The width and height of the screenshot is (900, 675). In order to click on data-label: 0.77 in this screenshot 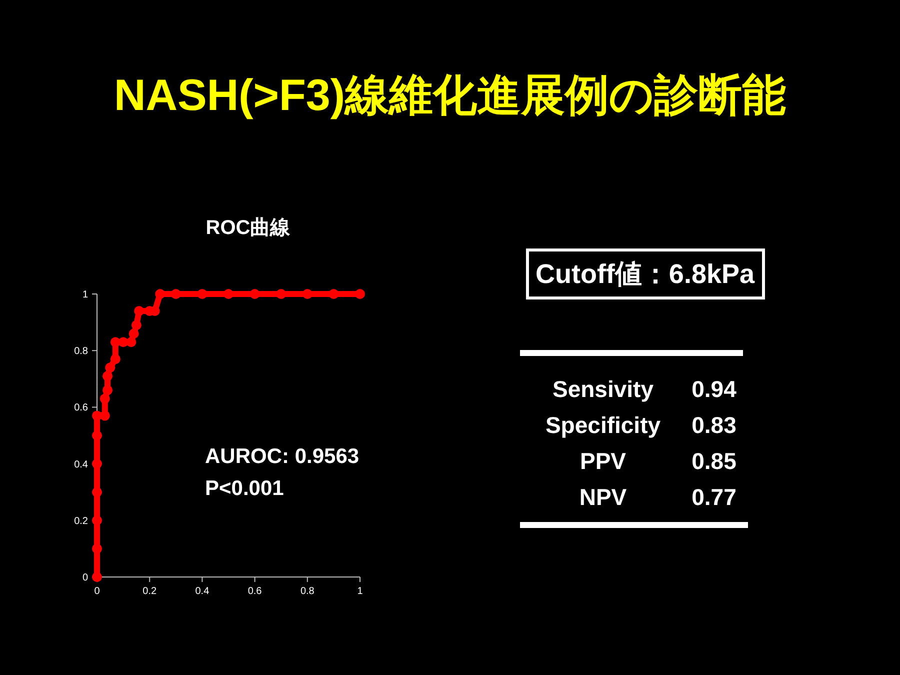, I will do `click(714, 497)`.